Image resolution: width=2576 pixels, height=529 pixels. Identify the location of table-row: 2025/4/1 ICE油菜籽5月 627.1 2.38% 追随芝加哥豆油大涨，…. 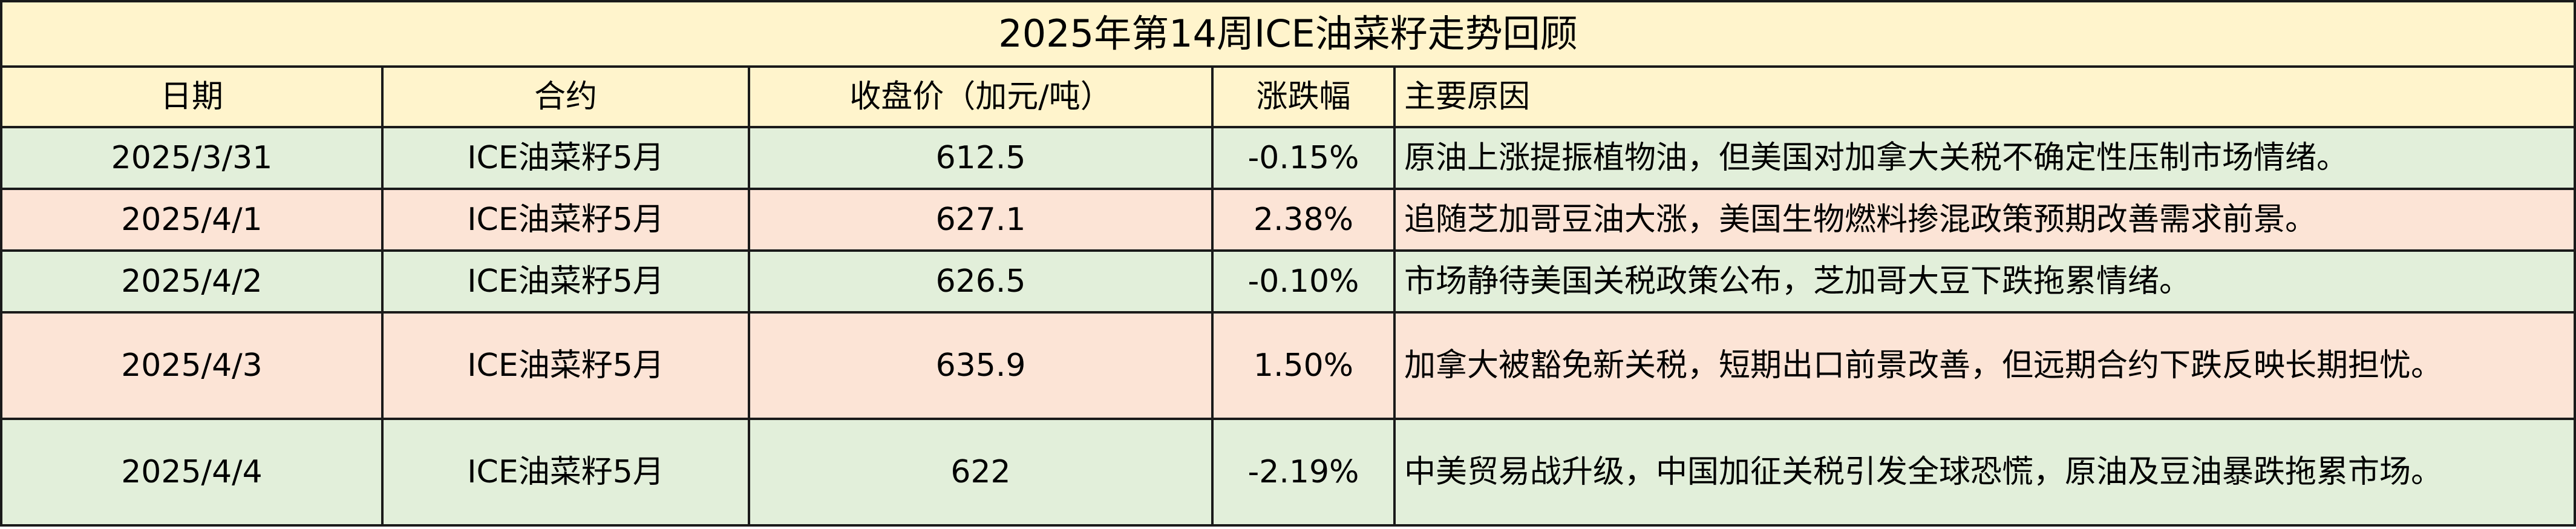
(1288, 220).